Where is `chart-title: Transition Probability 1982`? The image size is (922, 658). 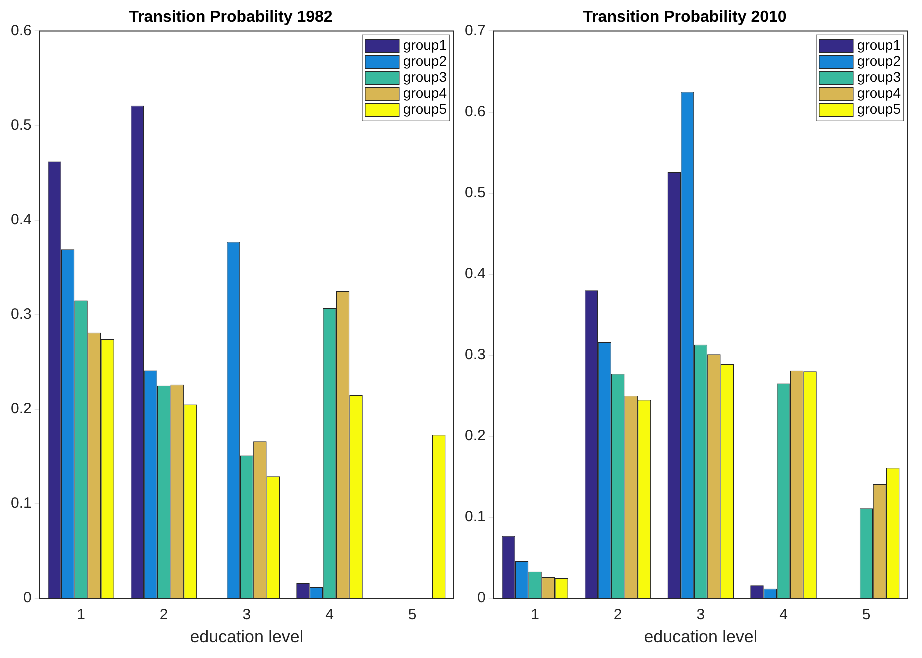
chart-title: Transition Probability 1982 is located at coordinates (231, 17).